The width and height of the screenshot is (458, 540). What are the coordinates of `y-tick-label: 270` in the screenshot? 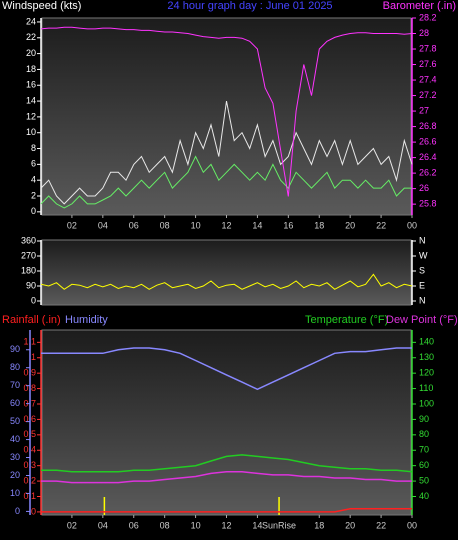 It's located at (28, 255).